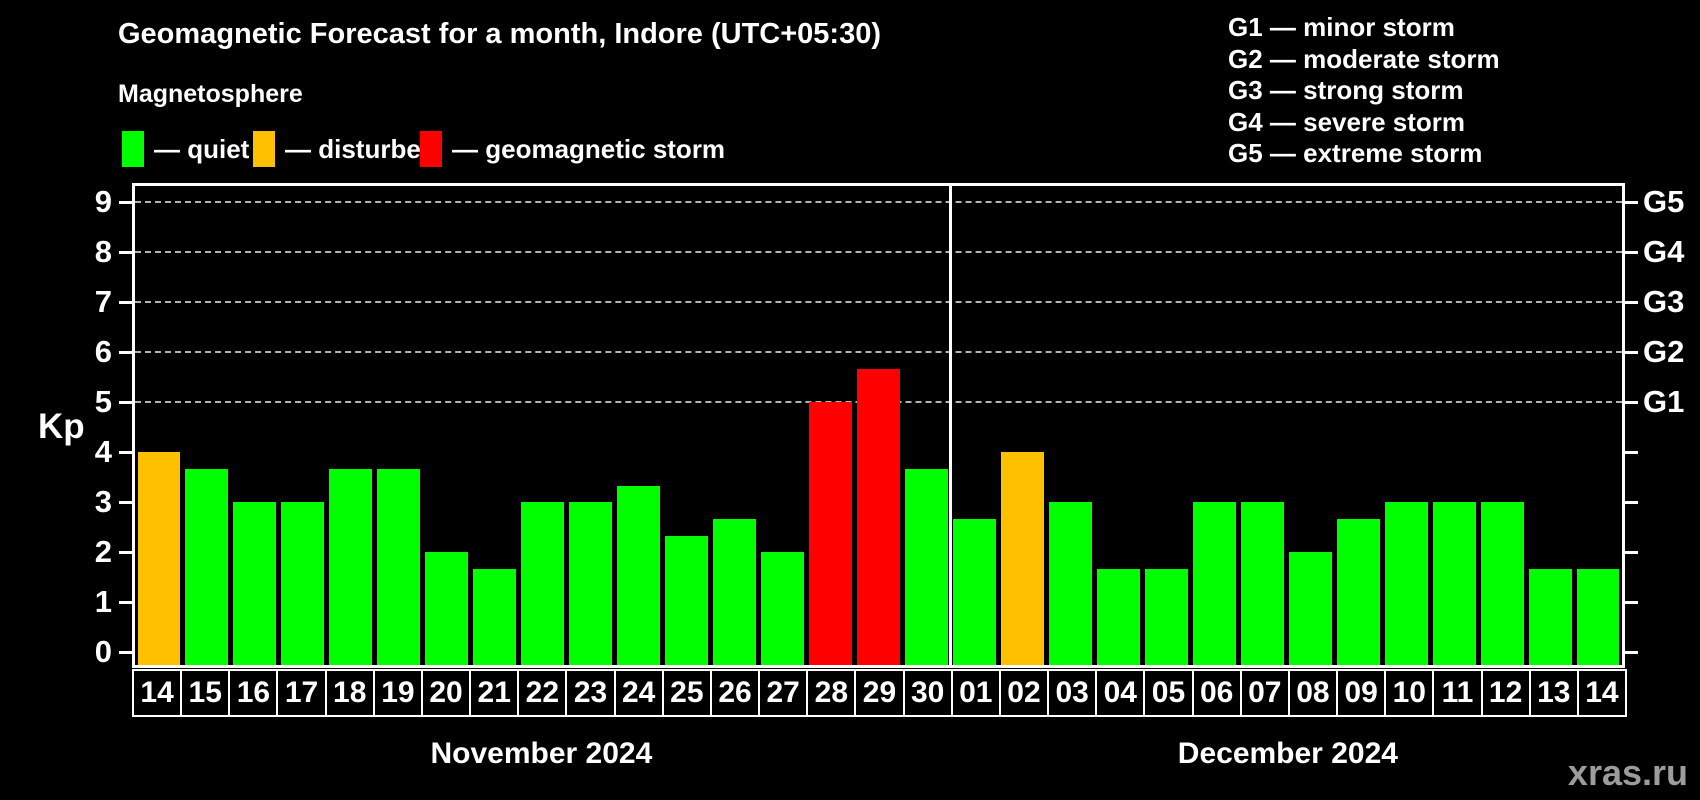 This screenshot has width=1700, height=800. What do you see at coordinates (927, 693) in the screenshot?
I see `day-label-november-30: 30` at bounding box center [927, 693].